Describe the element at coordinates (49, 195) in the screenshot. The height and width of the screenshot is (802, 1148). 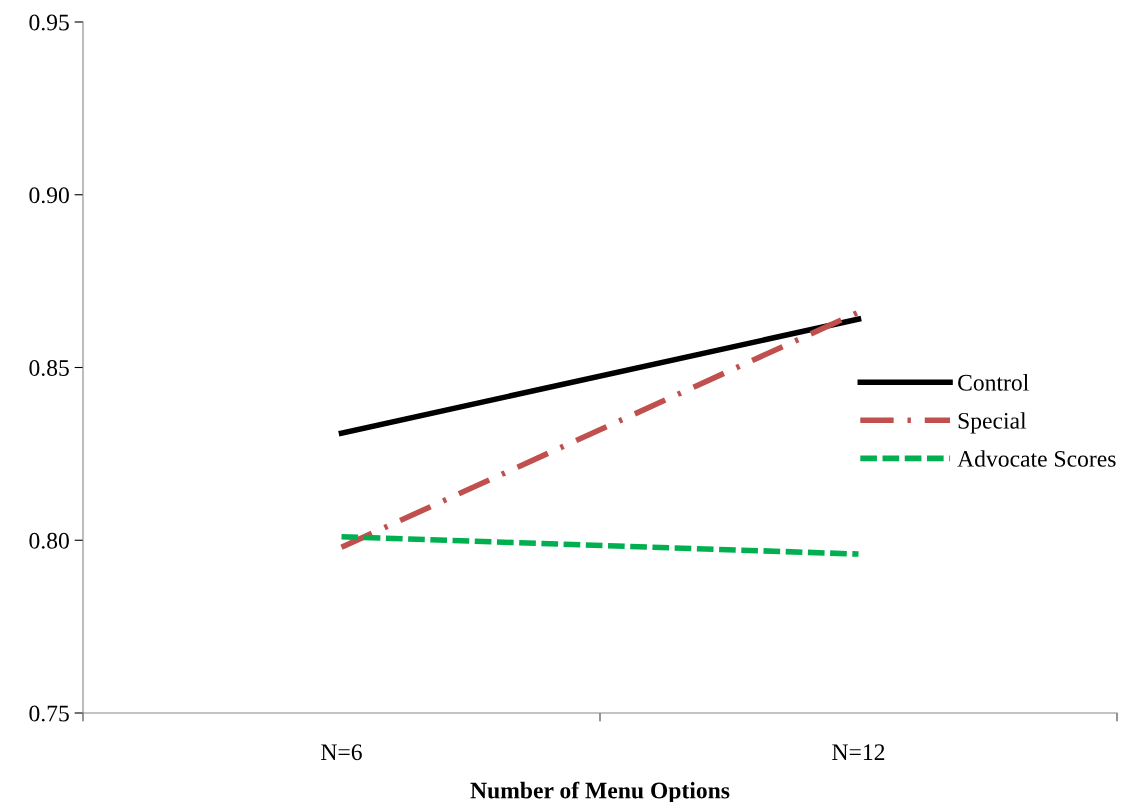
I see `y-tick-label: 0.90` at that location.